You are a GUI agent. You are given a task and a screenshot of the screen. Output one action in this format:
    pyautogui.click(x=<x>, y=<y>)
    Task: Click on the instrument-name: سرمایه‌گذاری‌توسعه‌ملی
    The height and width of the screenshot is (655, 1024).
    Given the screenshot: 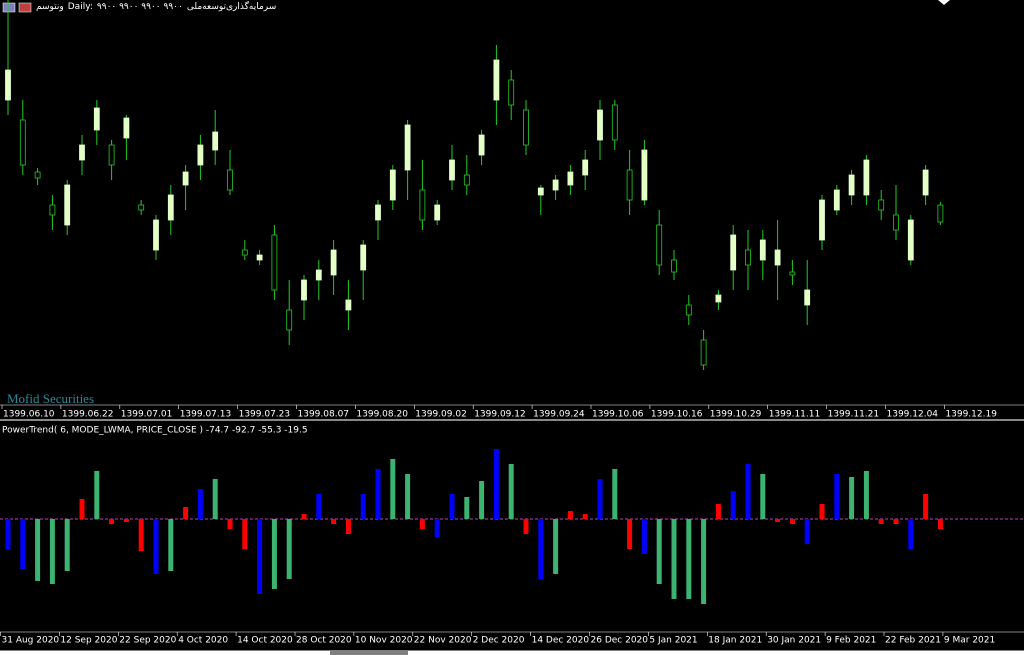 What is the action you would take?
    pyautogui.click(x=231, y=7)
    